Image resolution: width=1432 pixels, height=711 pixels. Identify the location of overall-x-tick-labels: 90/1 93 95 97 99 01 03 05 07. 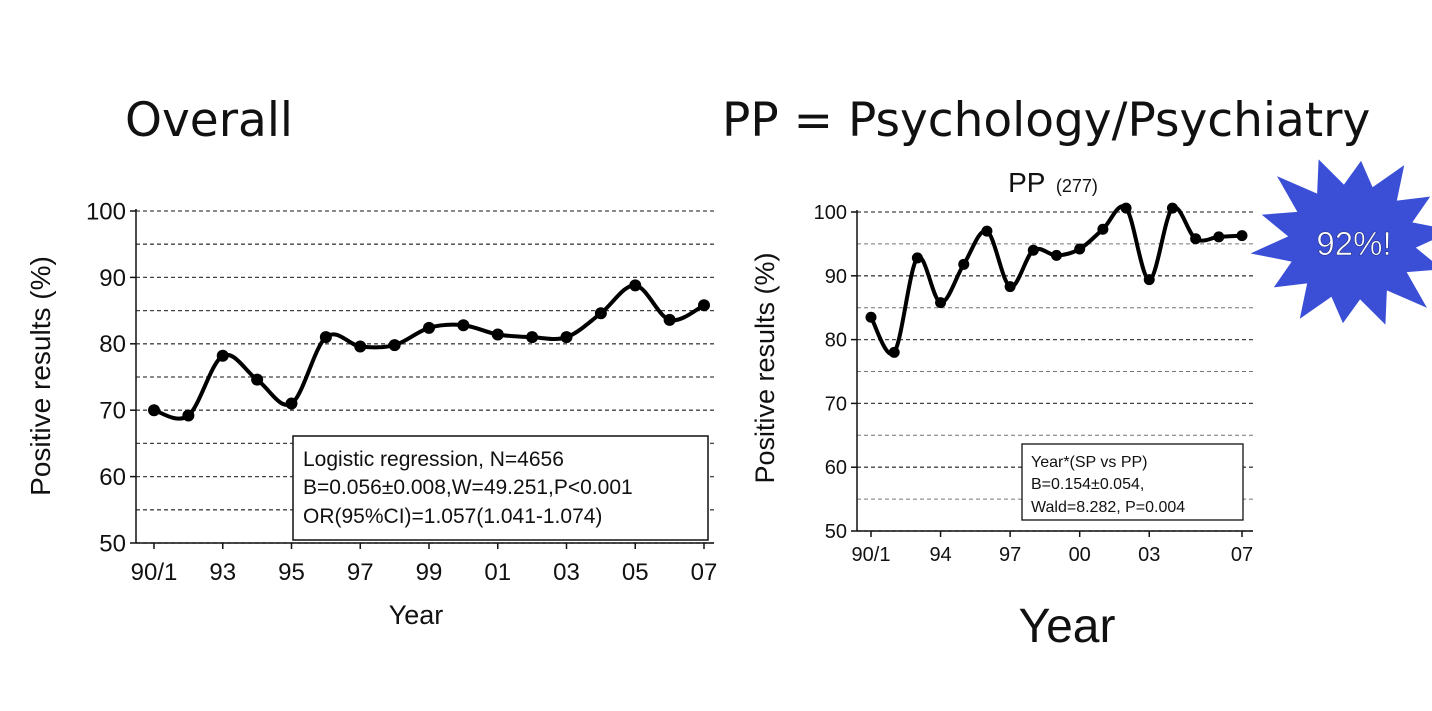
(424, 564).